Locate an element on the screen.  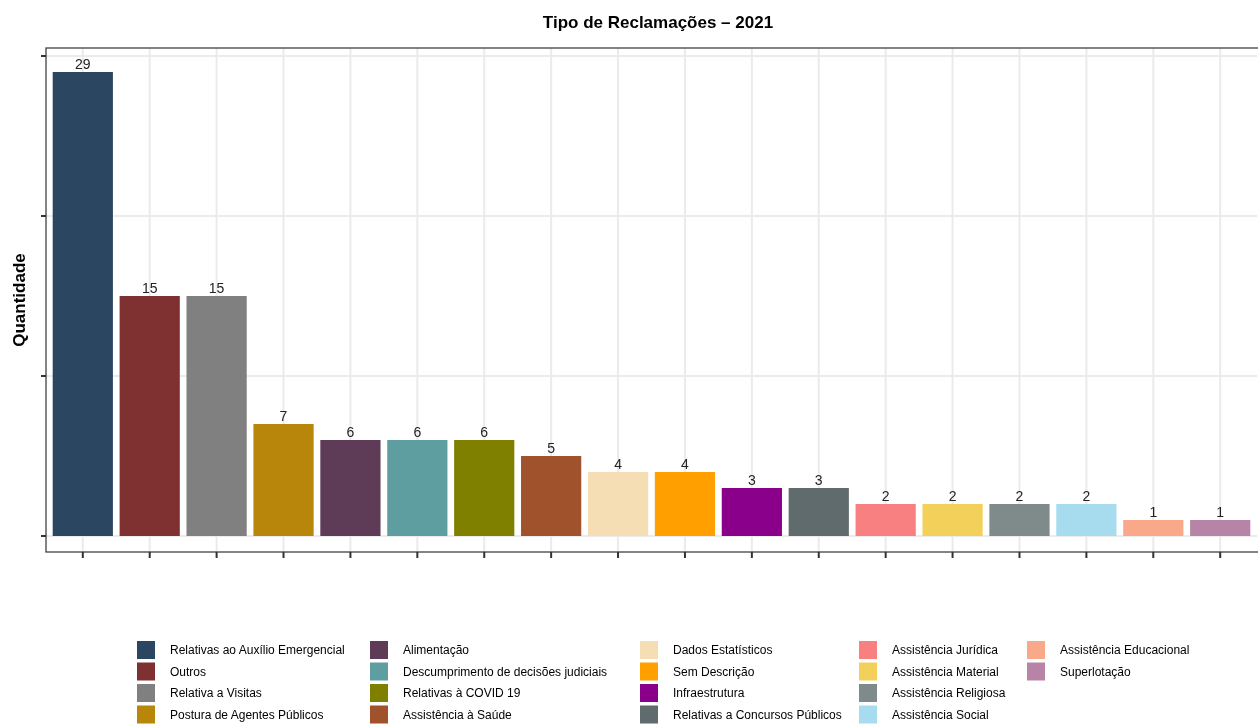
legend-label: Sem Descrição is located at coordinates (714, 671).